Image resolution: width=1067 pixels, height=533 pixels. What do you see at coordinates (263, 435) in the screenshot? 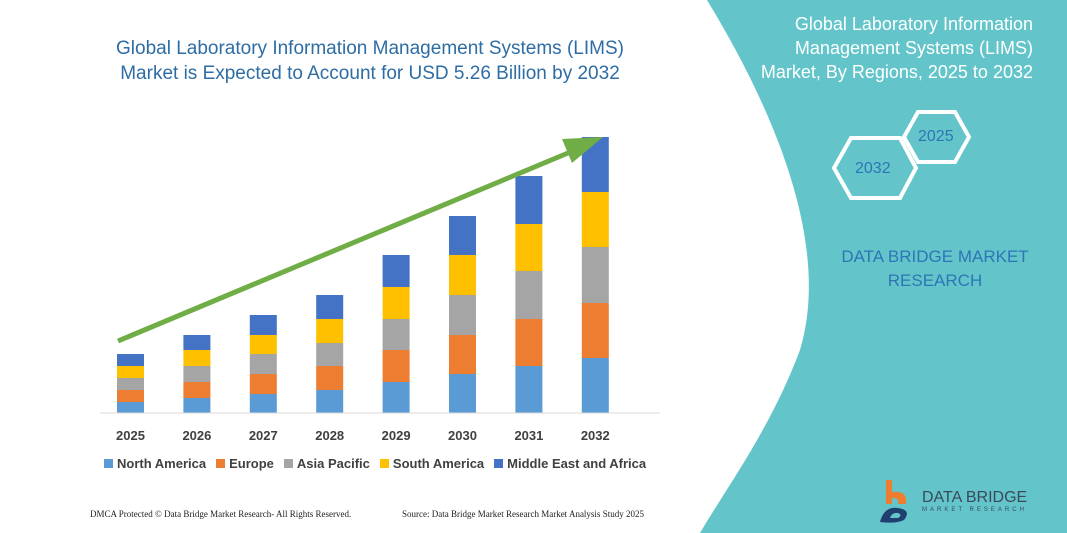
I see `x-tick-label: 2027` at bounding box center [263, 435].